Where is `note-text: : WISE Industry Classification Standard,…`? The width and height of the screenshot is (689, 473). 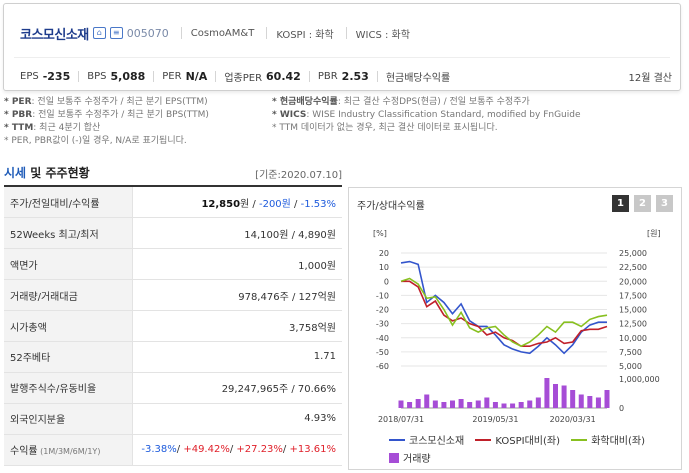
note-text: : WISE Industry Classification Standard,… is located at coordinates (443, 115).